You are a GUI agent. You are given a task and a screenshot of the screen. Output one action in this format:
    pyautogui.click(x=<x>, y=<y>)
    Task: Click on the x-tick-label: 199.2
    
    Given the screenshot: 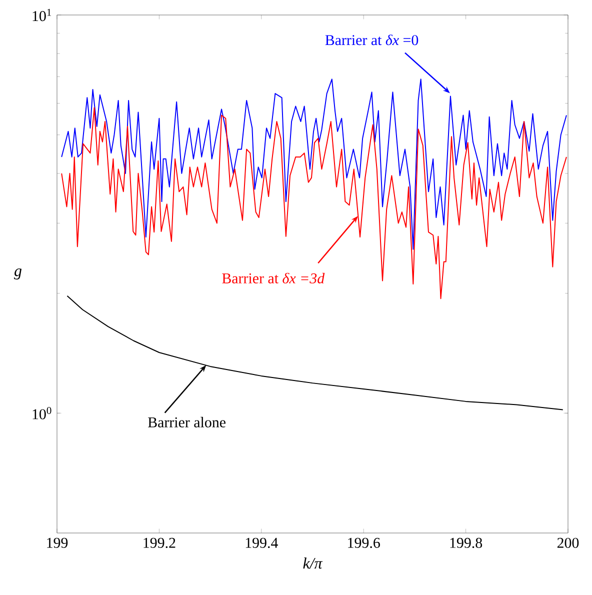 What is the action you would take?
    pyautogui.click(x=160, y=543)
    